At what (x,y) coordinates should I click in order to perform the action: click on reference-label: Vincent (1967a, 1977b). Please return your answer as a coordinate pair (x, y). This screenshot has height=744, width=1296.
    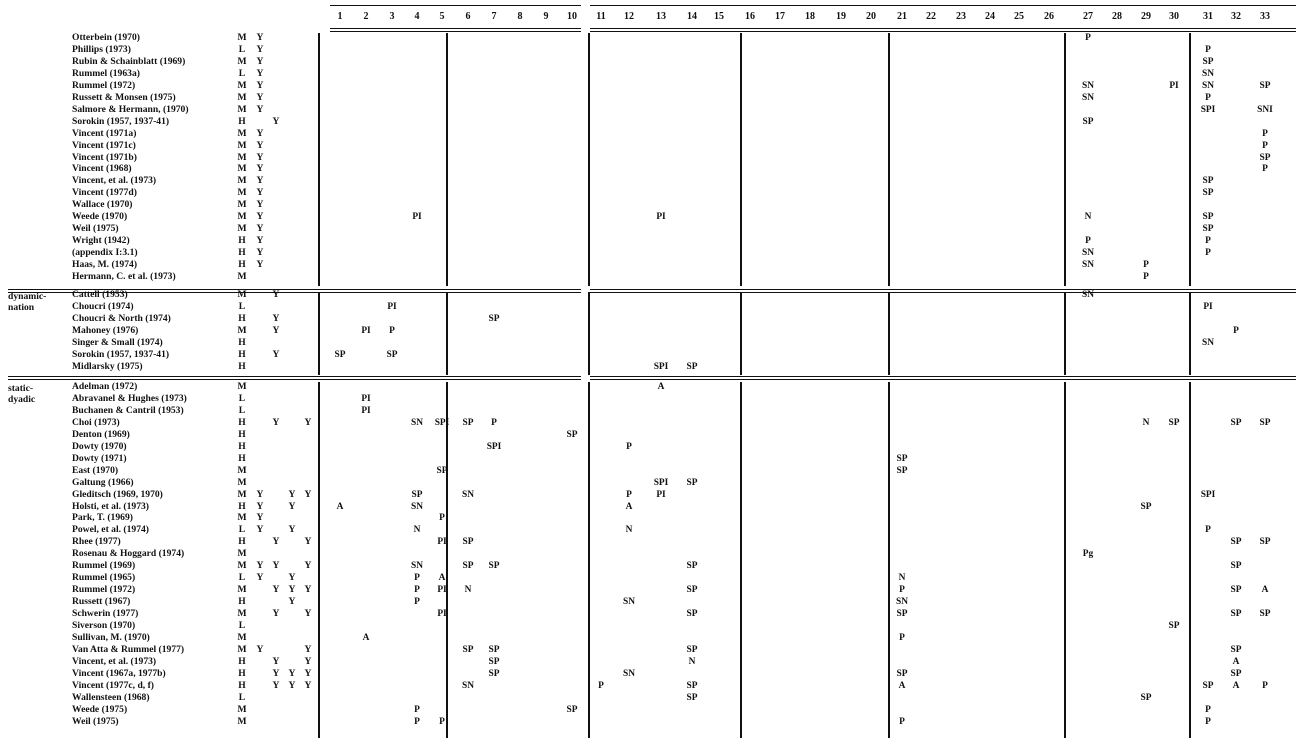
    Looking at the image, I should click on (119, 673).